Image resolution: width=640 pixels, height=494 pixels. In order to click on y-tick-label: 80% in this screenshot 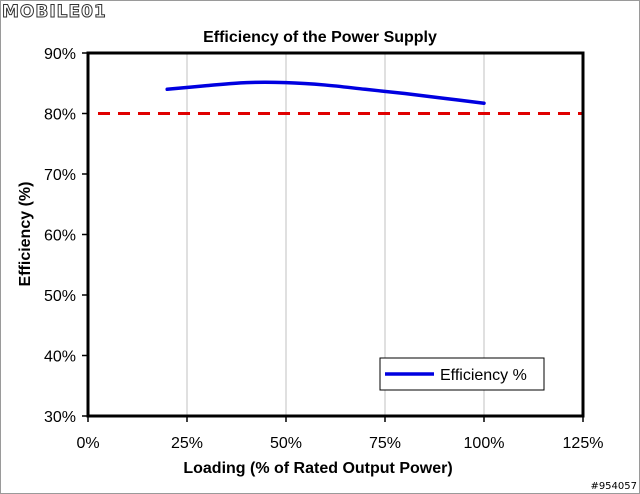, I will do `click(60, 115)`.